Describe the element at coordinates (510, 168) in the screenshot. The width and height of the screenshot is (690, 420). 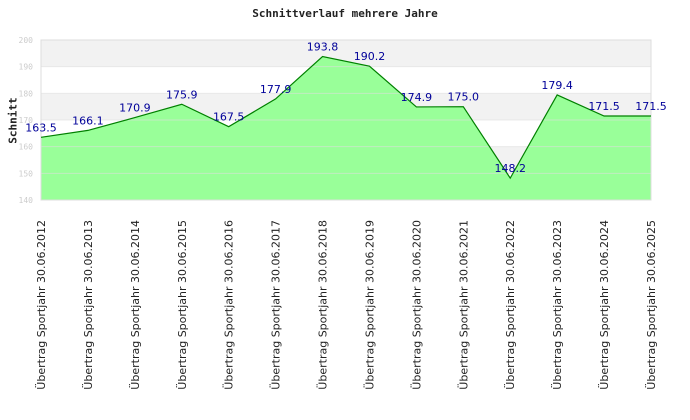
I see `data-label: 148.2` at that location.